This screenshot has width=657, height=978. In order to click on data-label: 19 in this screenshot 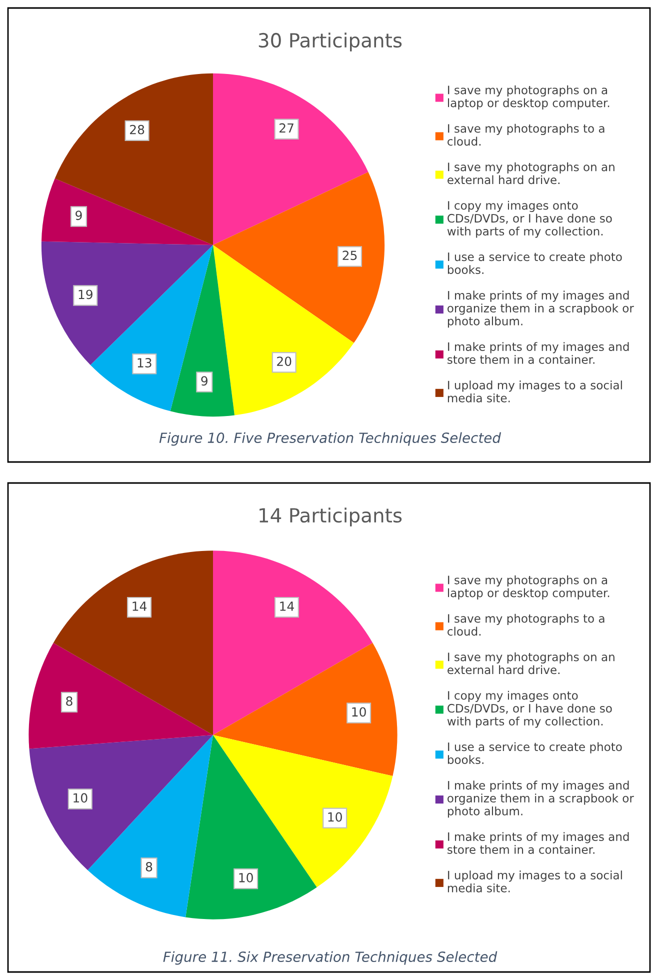, I will do `click(85, 295)`.